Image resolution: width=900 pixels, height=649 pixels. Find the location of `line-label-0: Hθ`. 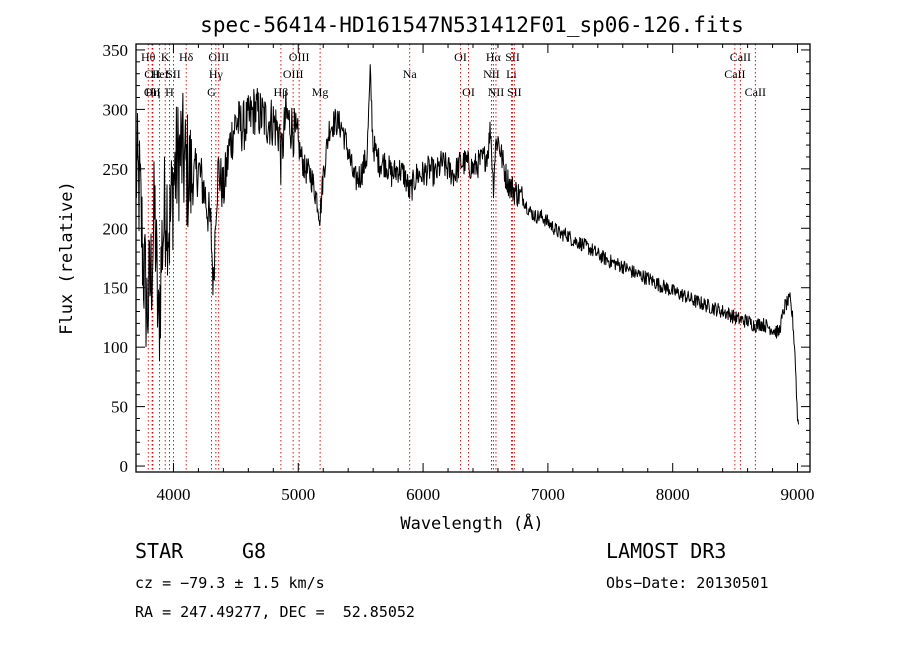

line-label-0: Hθ is located at coordinates (148, 57).